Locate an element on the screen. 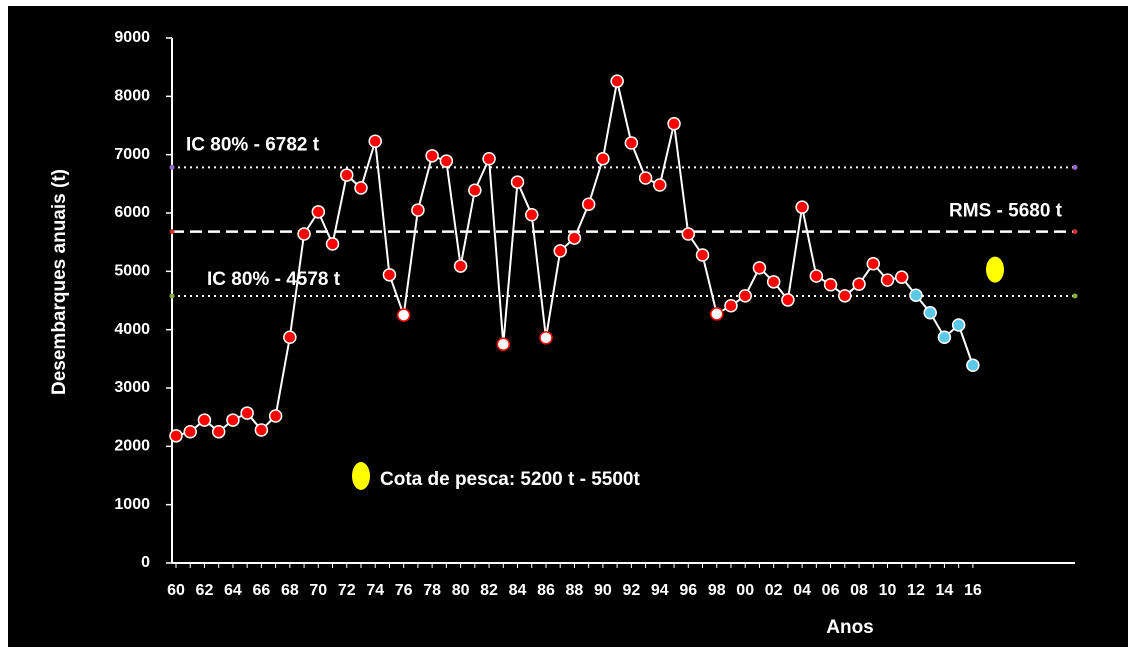  x-tick-label: 98 is located at coordinates (717, 590).